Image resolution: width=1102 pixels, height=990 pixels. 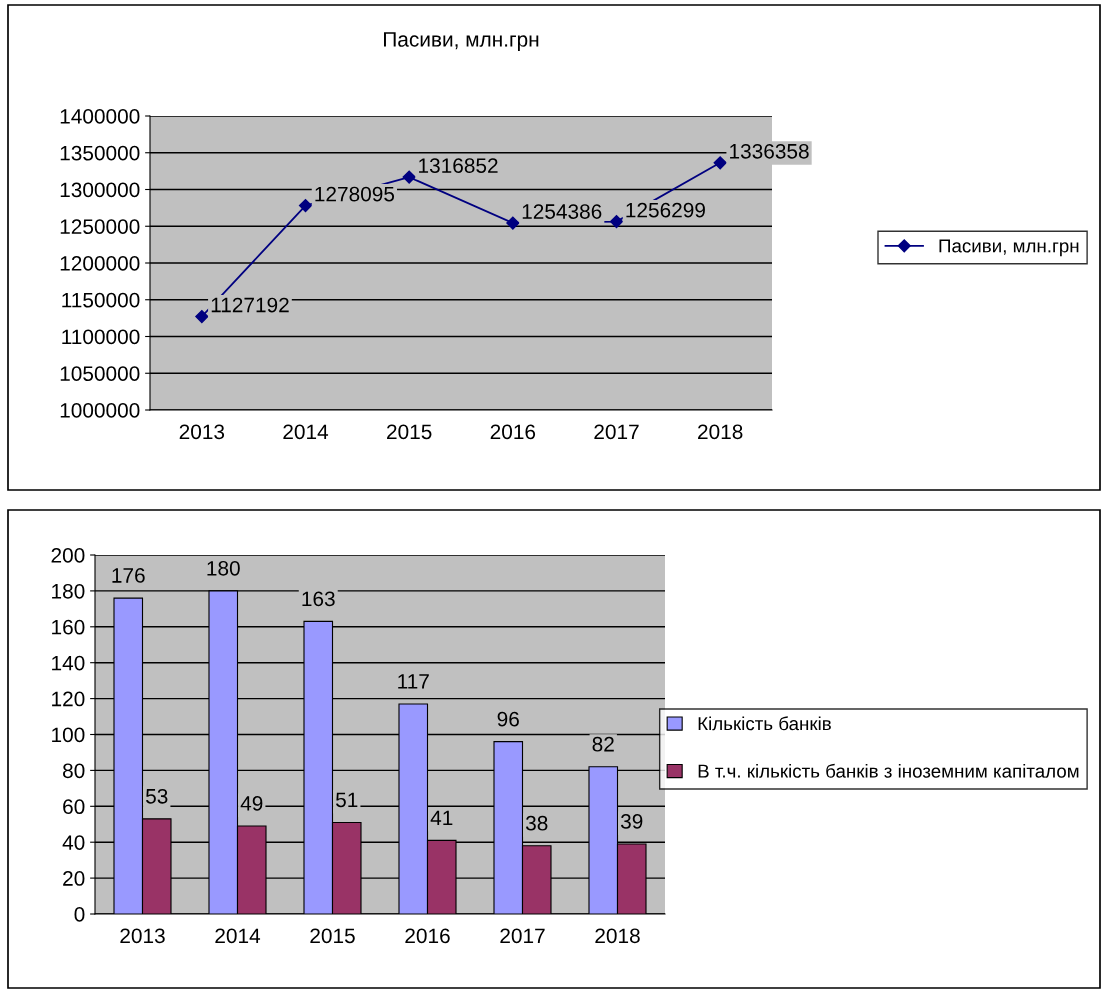 What do you see at coordinates (250, 305) in the screenshot?
I see `data-label: 1127192` at bounding box center [250, 305].